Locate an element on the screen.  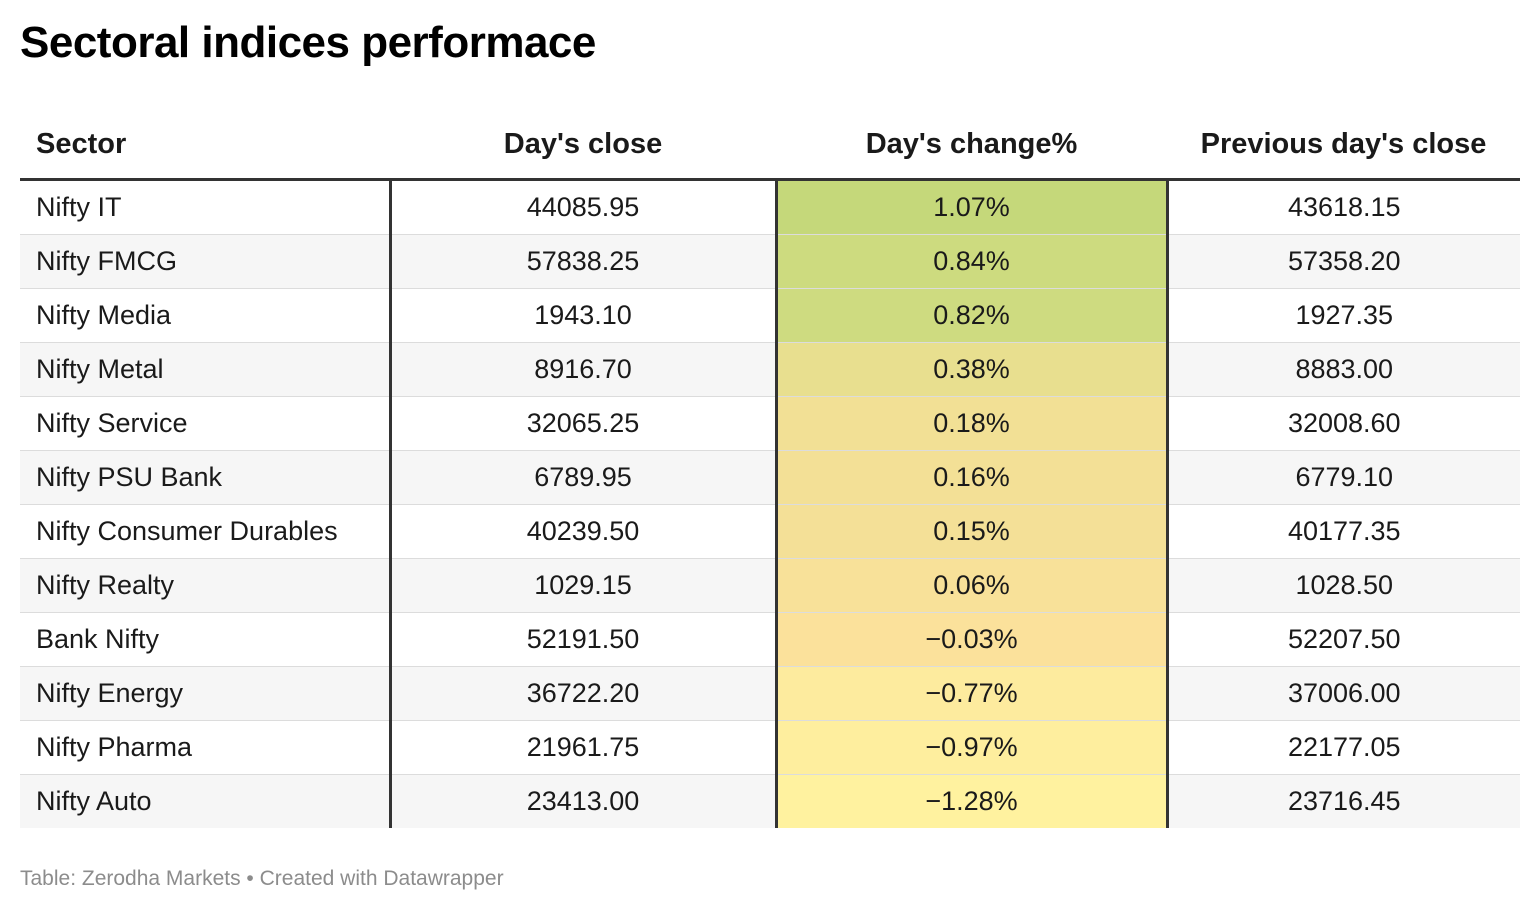
table-row: Nifty Media 1943.10 0.82% 1927.35 is located at coordinates (770, 315).